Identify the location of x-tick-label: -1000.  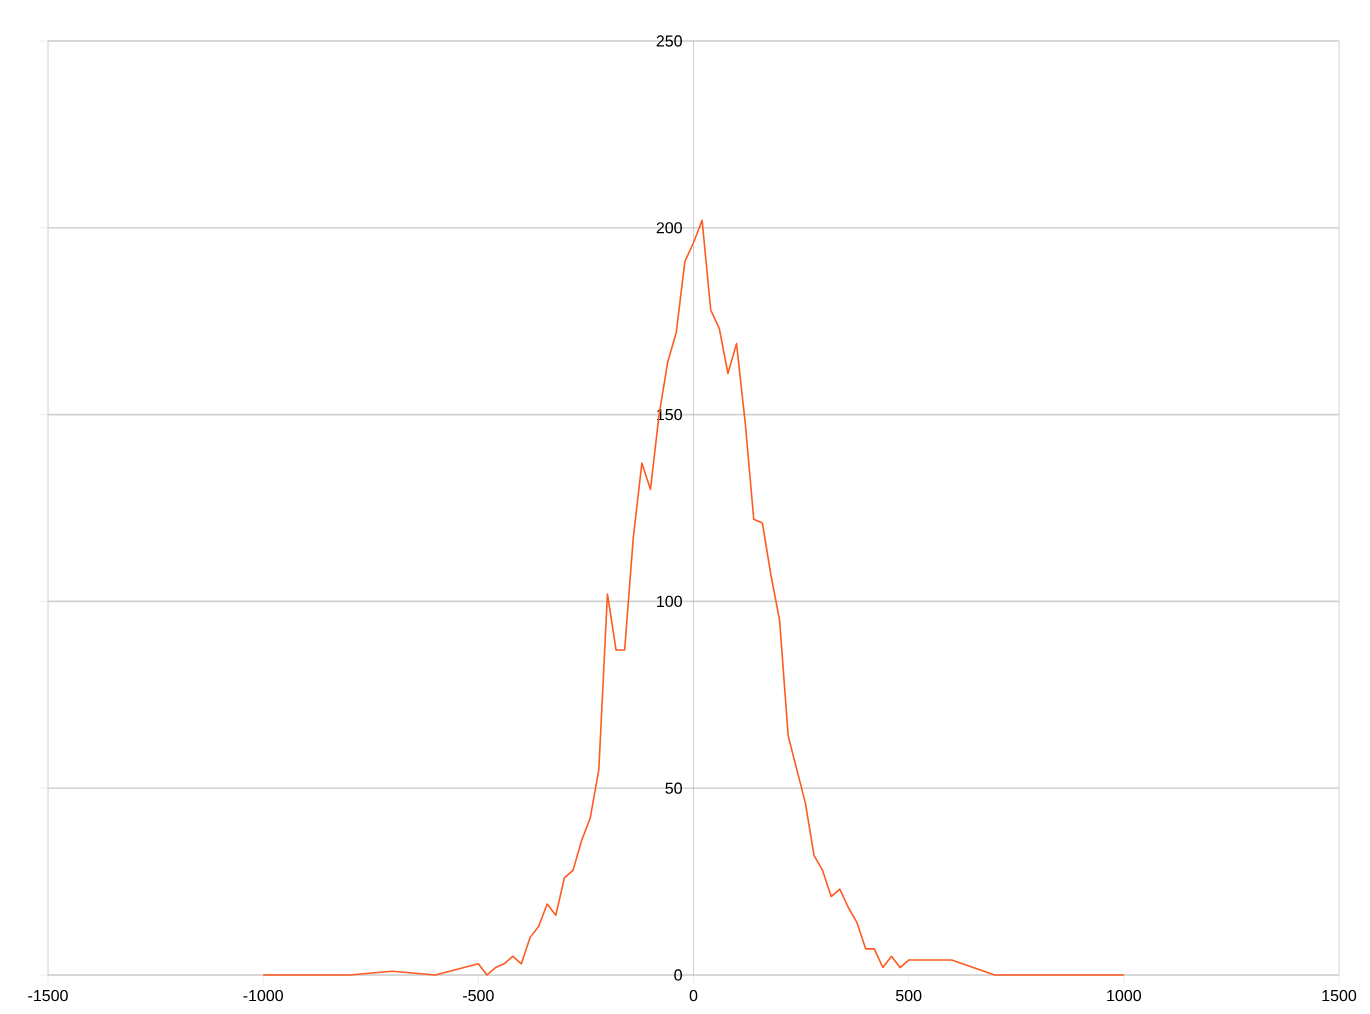
(263, 995).